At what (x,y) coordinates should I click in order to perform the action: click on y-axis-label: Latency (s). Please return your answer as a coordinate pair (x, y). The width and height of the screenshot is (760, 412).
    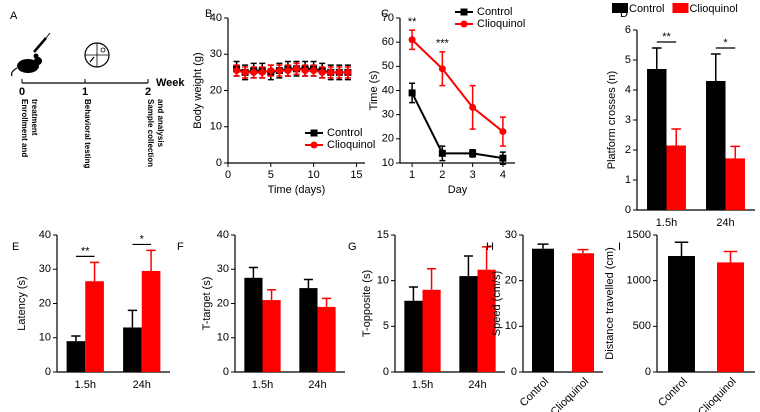
    Looking at the image, I should click on (22, 303).